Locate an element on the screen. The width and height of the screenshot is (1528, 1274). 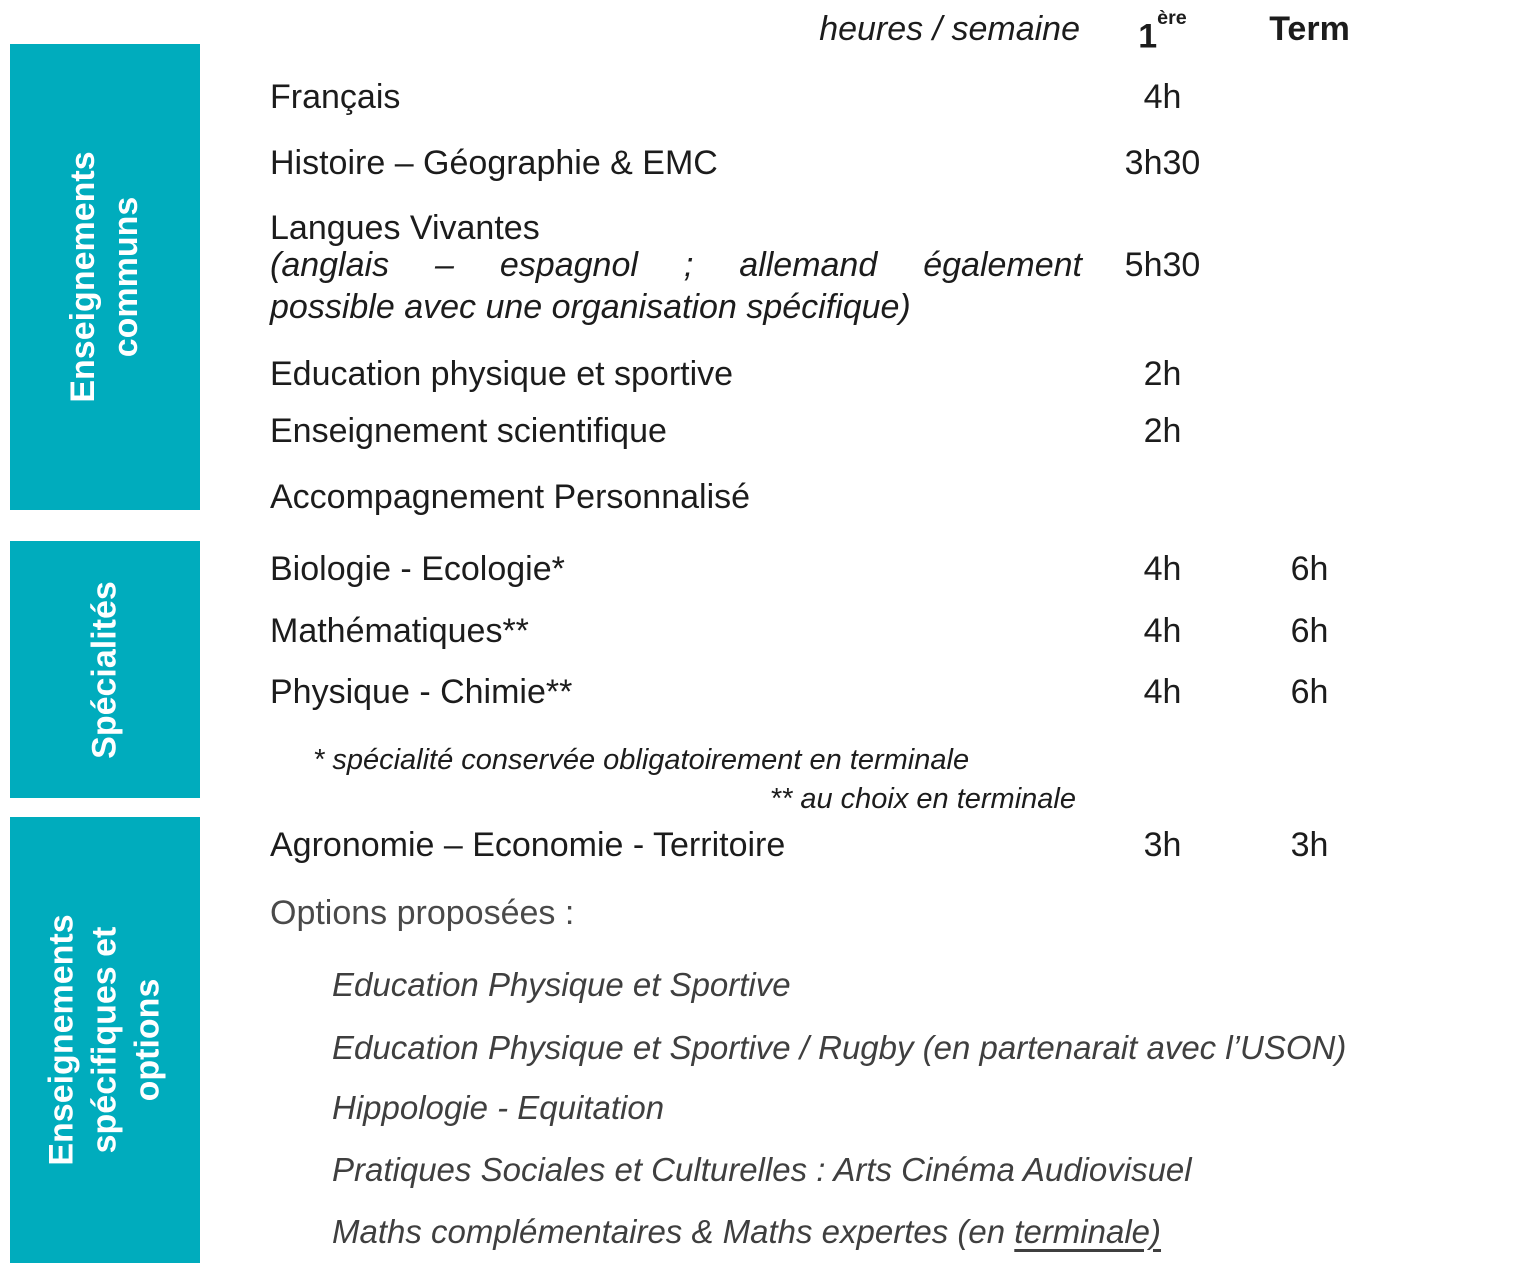
table-row-hours-langues: 5h30 is located at coordinates (764, 265).